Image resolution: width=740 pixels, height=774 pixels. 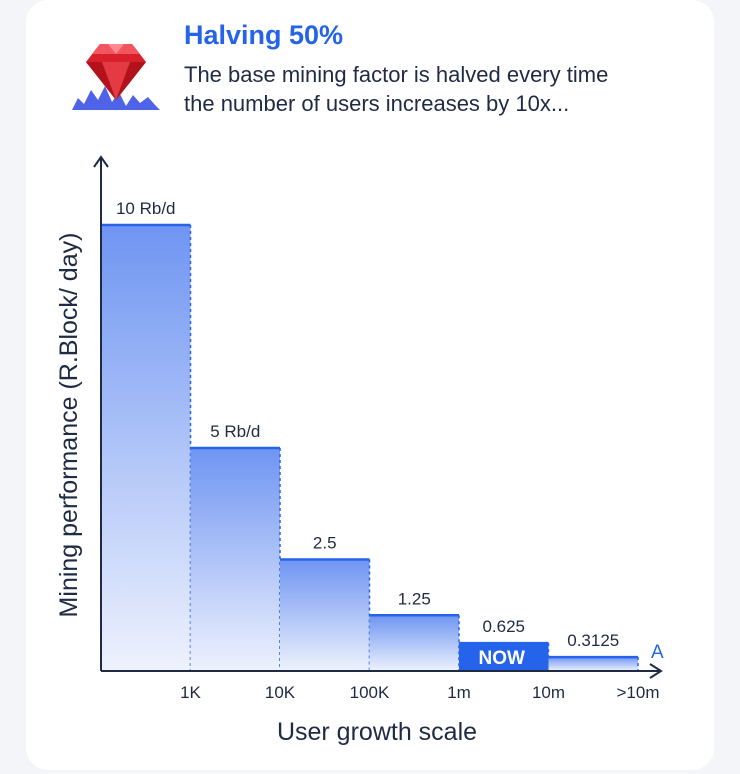 I want to click on x-tick-label-5: 10m, so click(x=548, y=692).